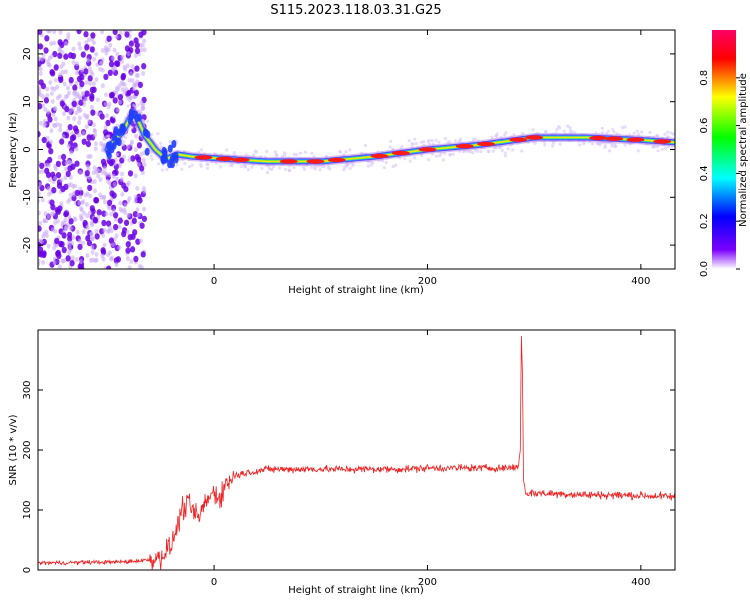 The height and width of the screenshot is (600, 750). I want to click on x-tick-label: 400, so click(640, 281).